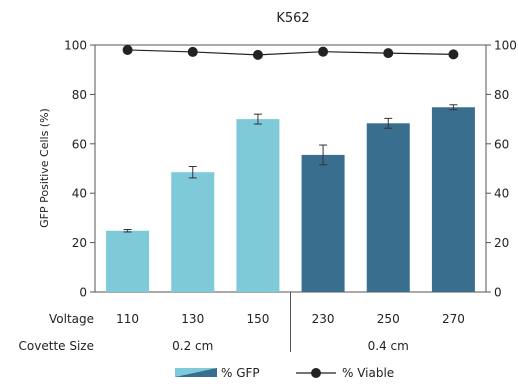 The width and height of the screenshot is (518, 390). Describe the element at coordinates (79, 95) in the screenshot. I see `y-tick-label: 80` at that location.